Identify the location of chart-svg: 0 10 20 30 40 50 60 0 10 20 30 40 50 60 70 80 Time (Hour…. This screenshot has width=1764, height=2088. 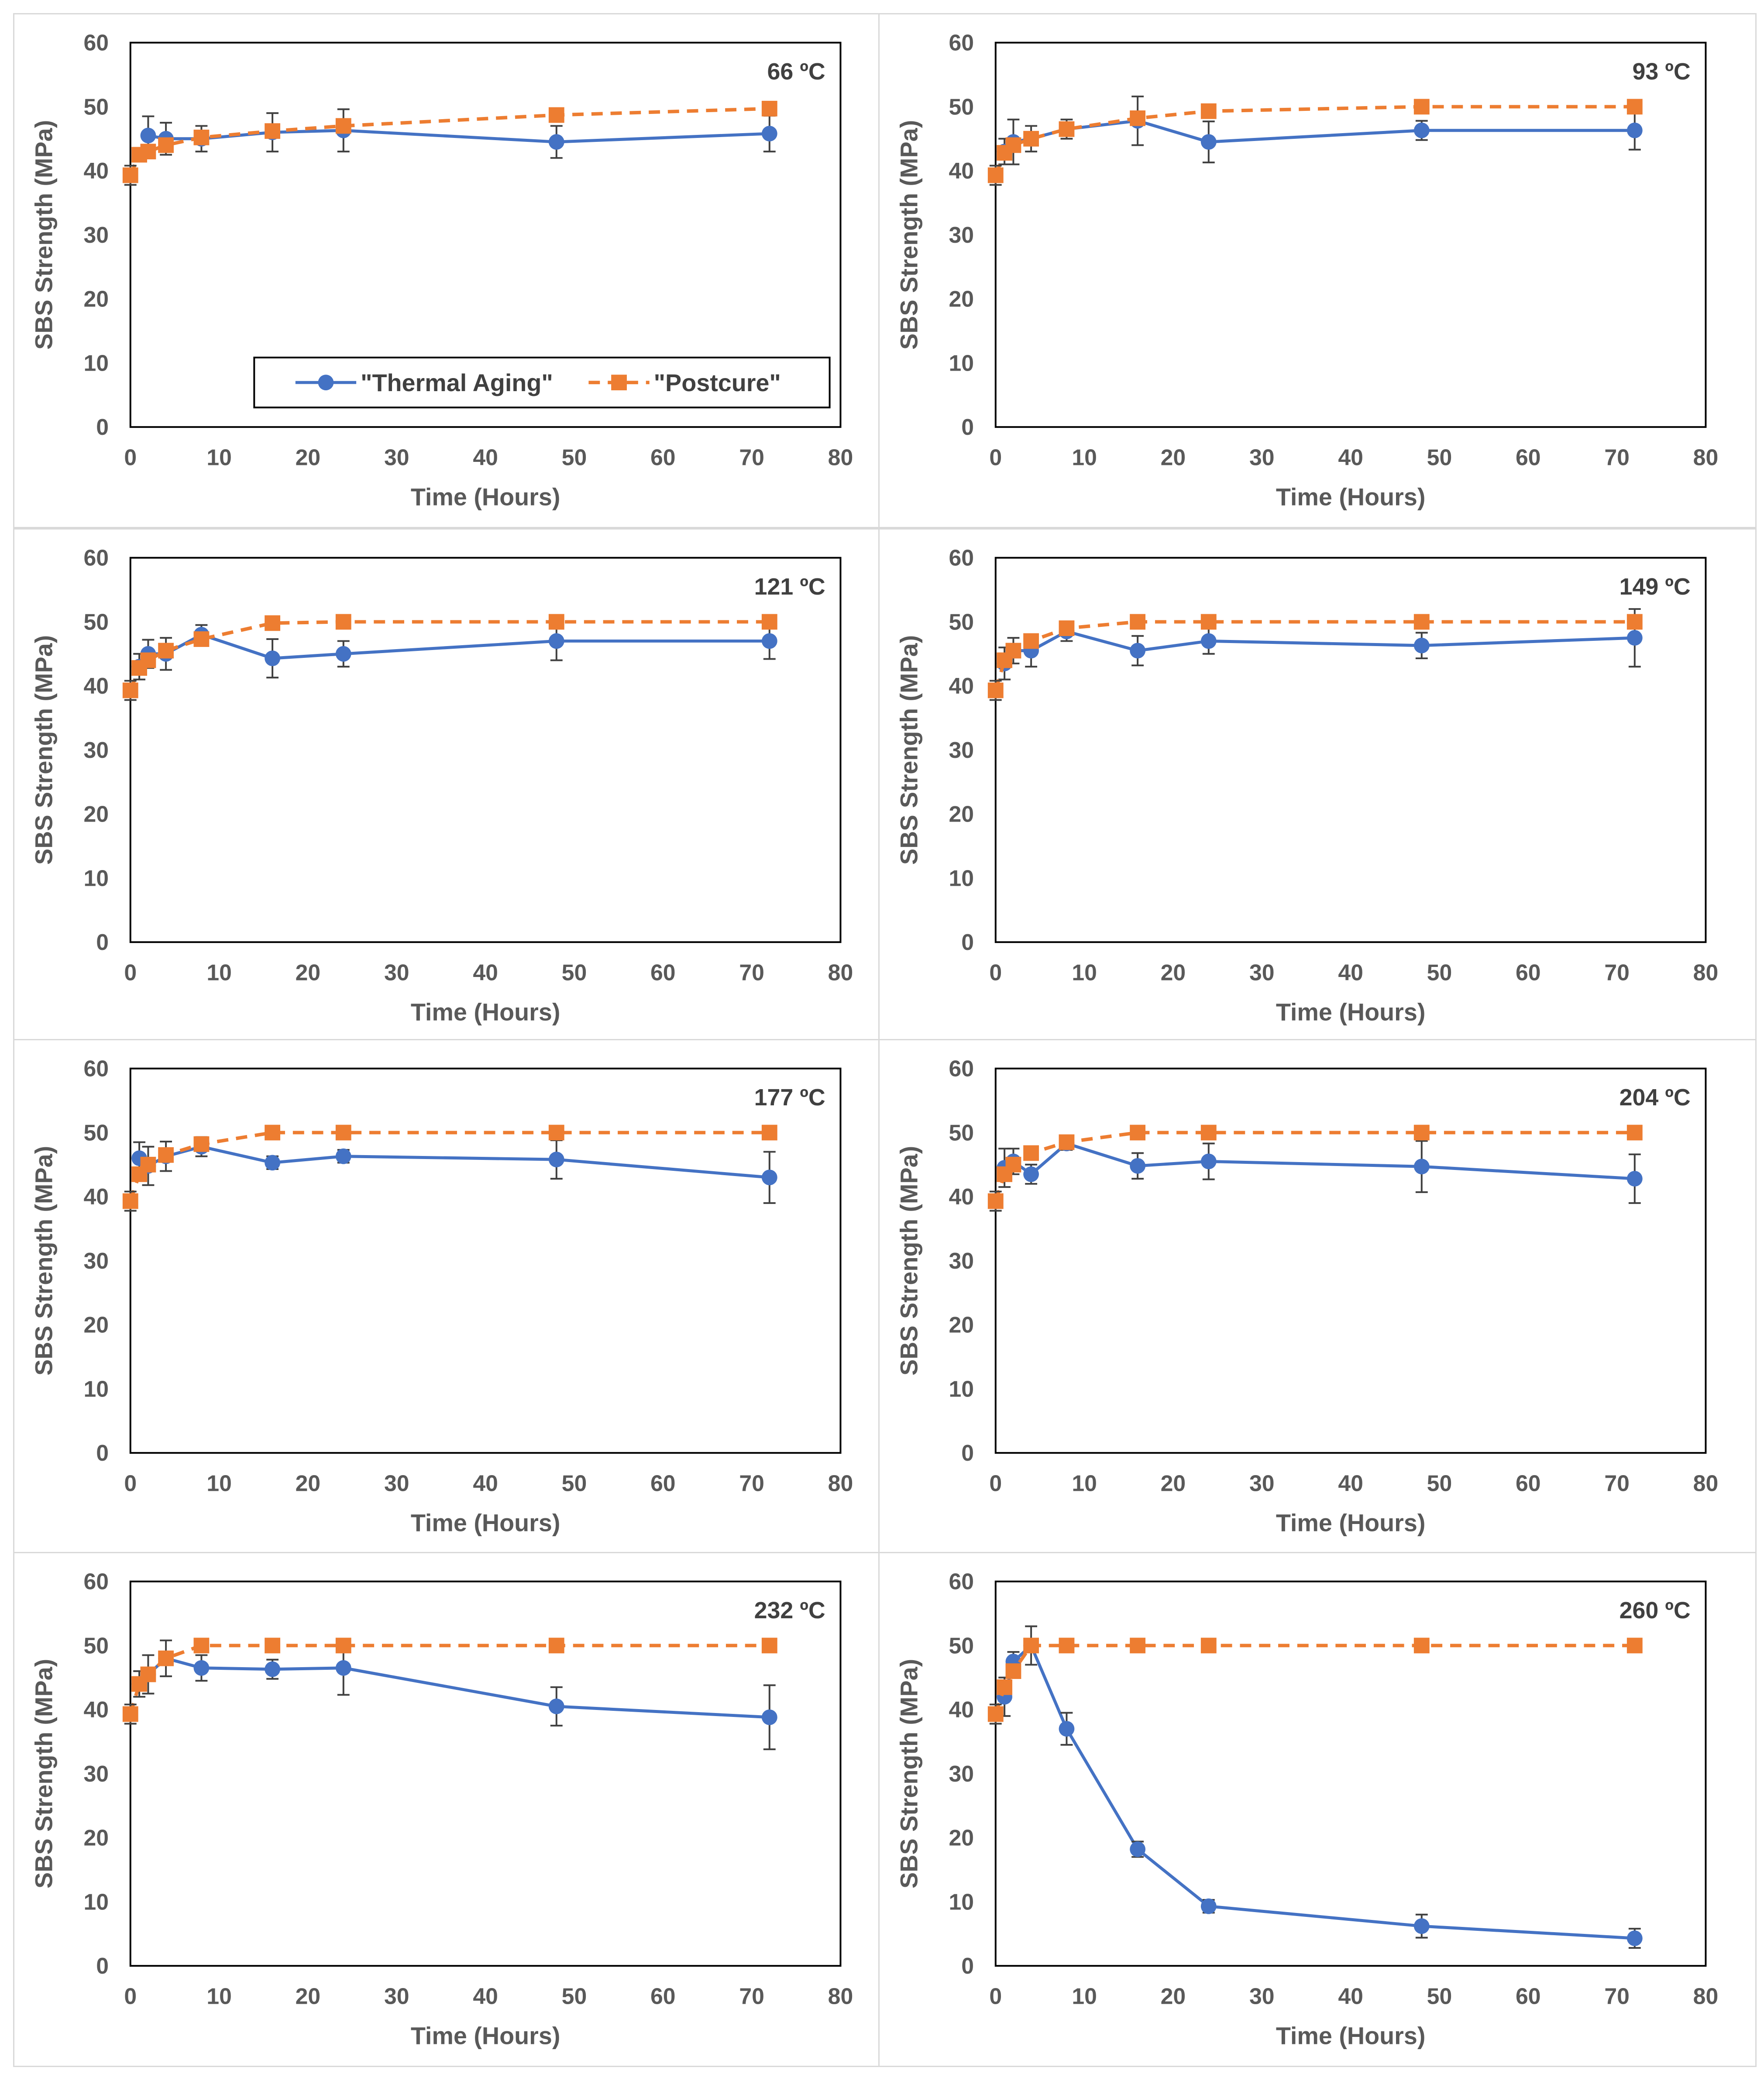
(442, 1810).